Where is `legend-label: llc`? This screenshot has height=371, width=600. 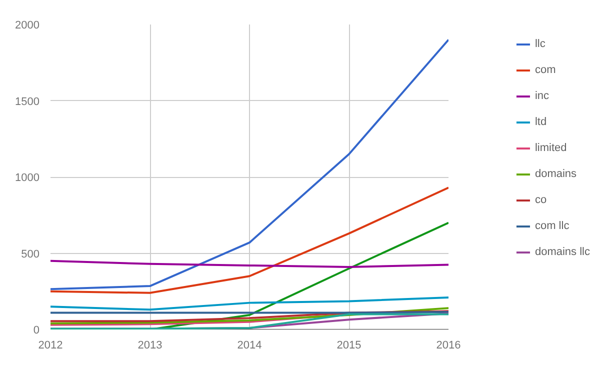
legend-label: llc is located at coordinates (540, 44).